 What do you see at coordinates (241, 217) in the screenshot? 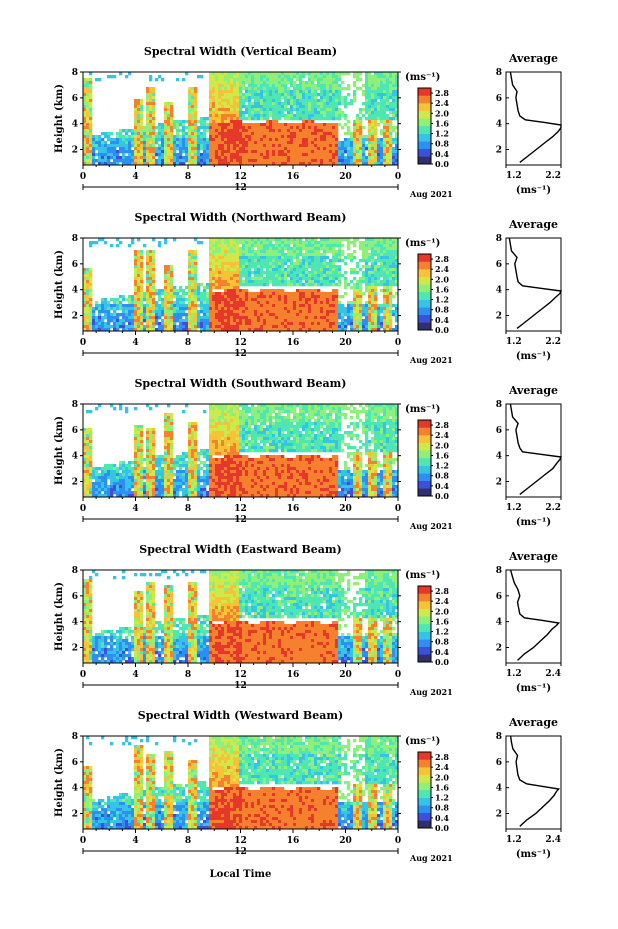
I see `panel-title: Spectral Width (Northward Beam)` at bounding box center [241, 217].